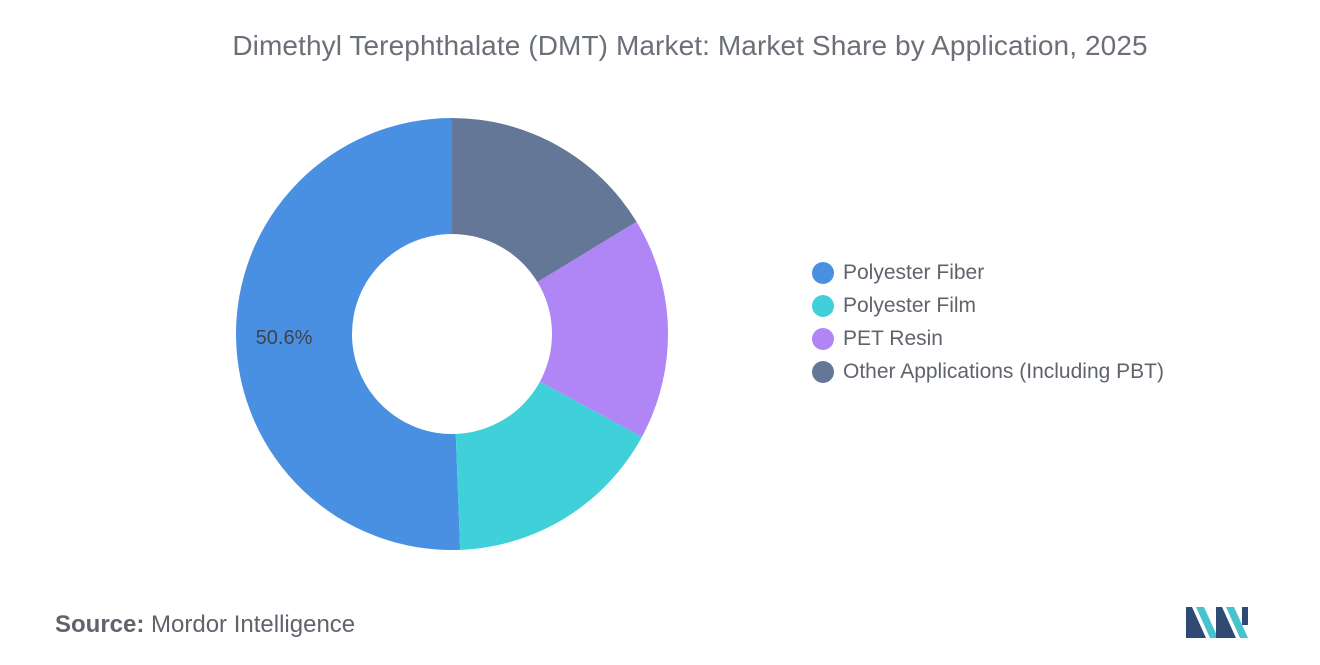  I want to click on slice-polyester-fiber, so click(348, 334).